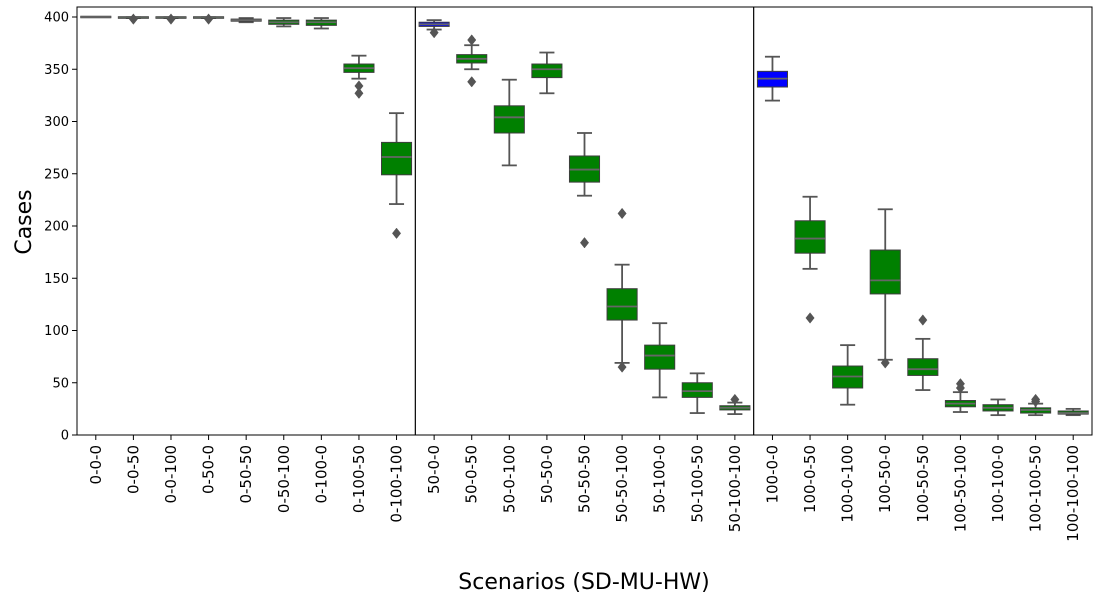 This screenshot has width=1095, height=597. I want to click on x-tick-label: 50-0-100, so click(509, 479).